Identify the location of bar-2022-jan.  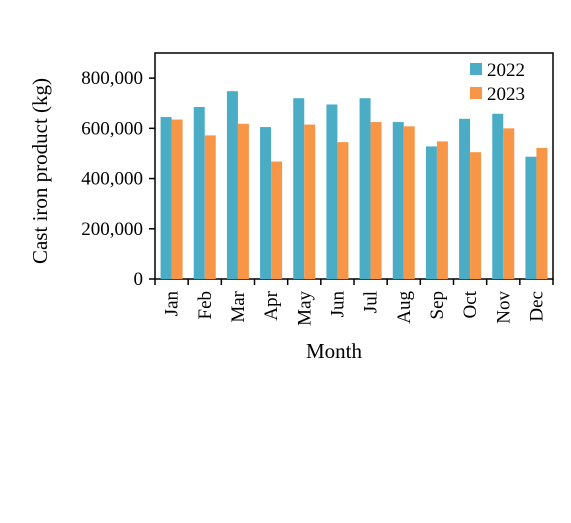
(166, 198).